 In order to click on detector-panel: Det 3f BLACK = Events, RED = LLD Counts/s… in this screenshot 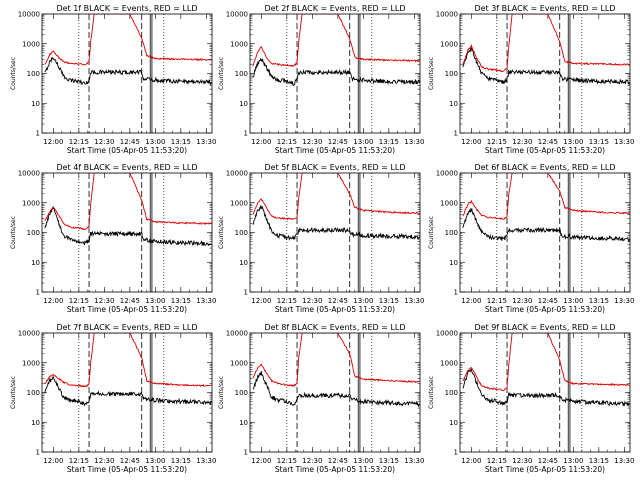, I will do `click(531, 79)`.